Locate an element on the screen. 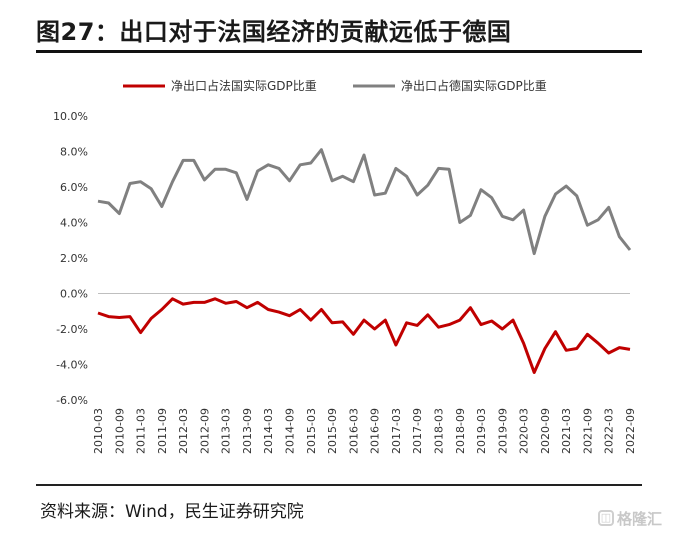 The width and height of the screenshot is (682, 535). x-tick-label: 2014-03 is located at coordinates (268, 431).